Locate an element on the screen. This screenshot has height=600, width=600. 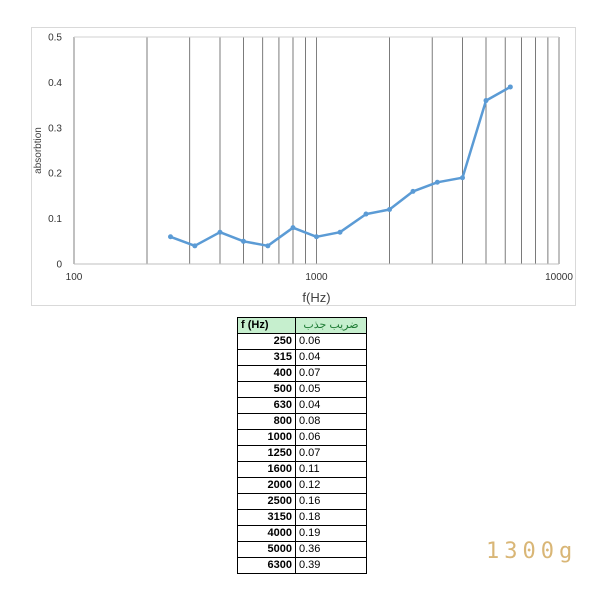
cell-absorption: 0.12 is located at coordinates (331, 485).